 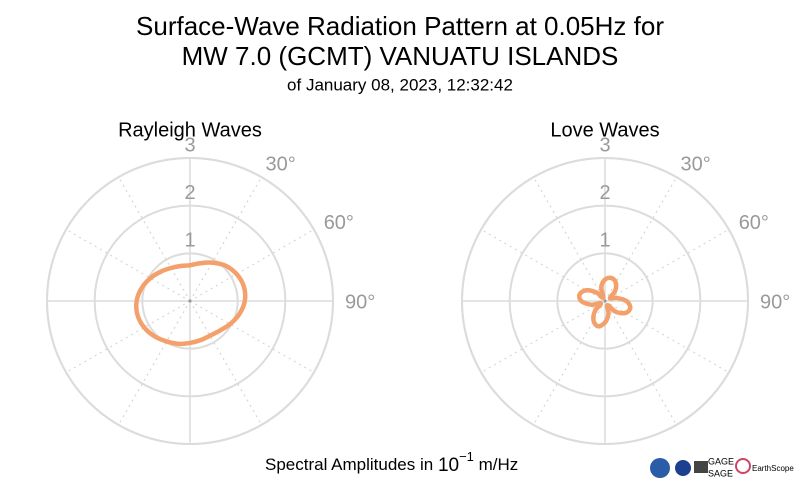 What do you see at coordinates (400, 56) in the screenshot?
I see `title-line: MW 7.0 (GCMT) VANUATU ISLANDS` at bounding box center [400, 56].